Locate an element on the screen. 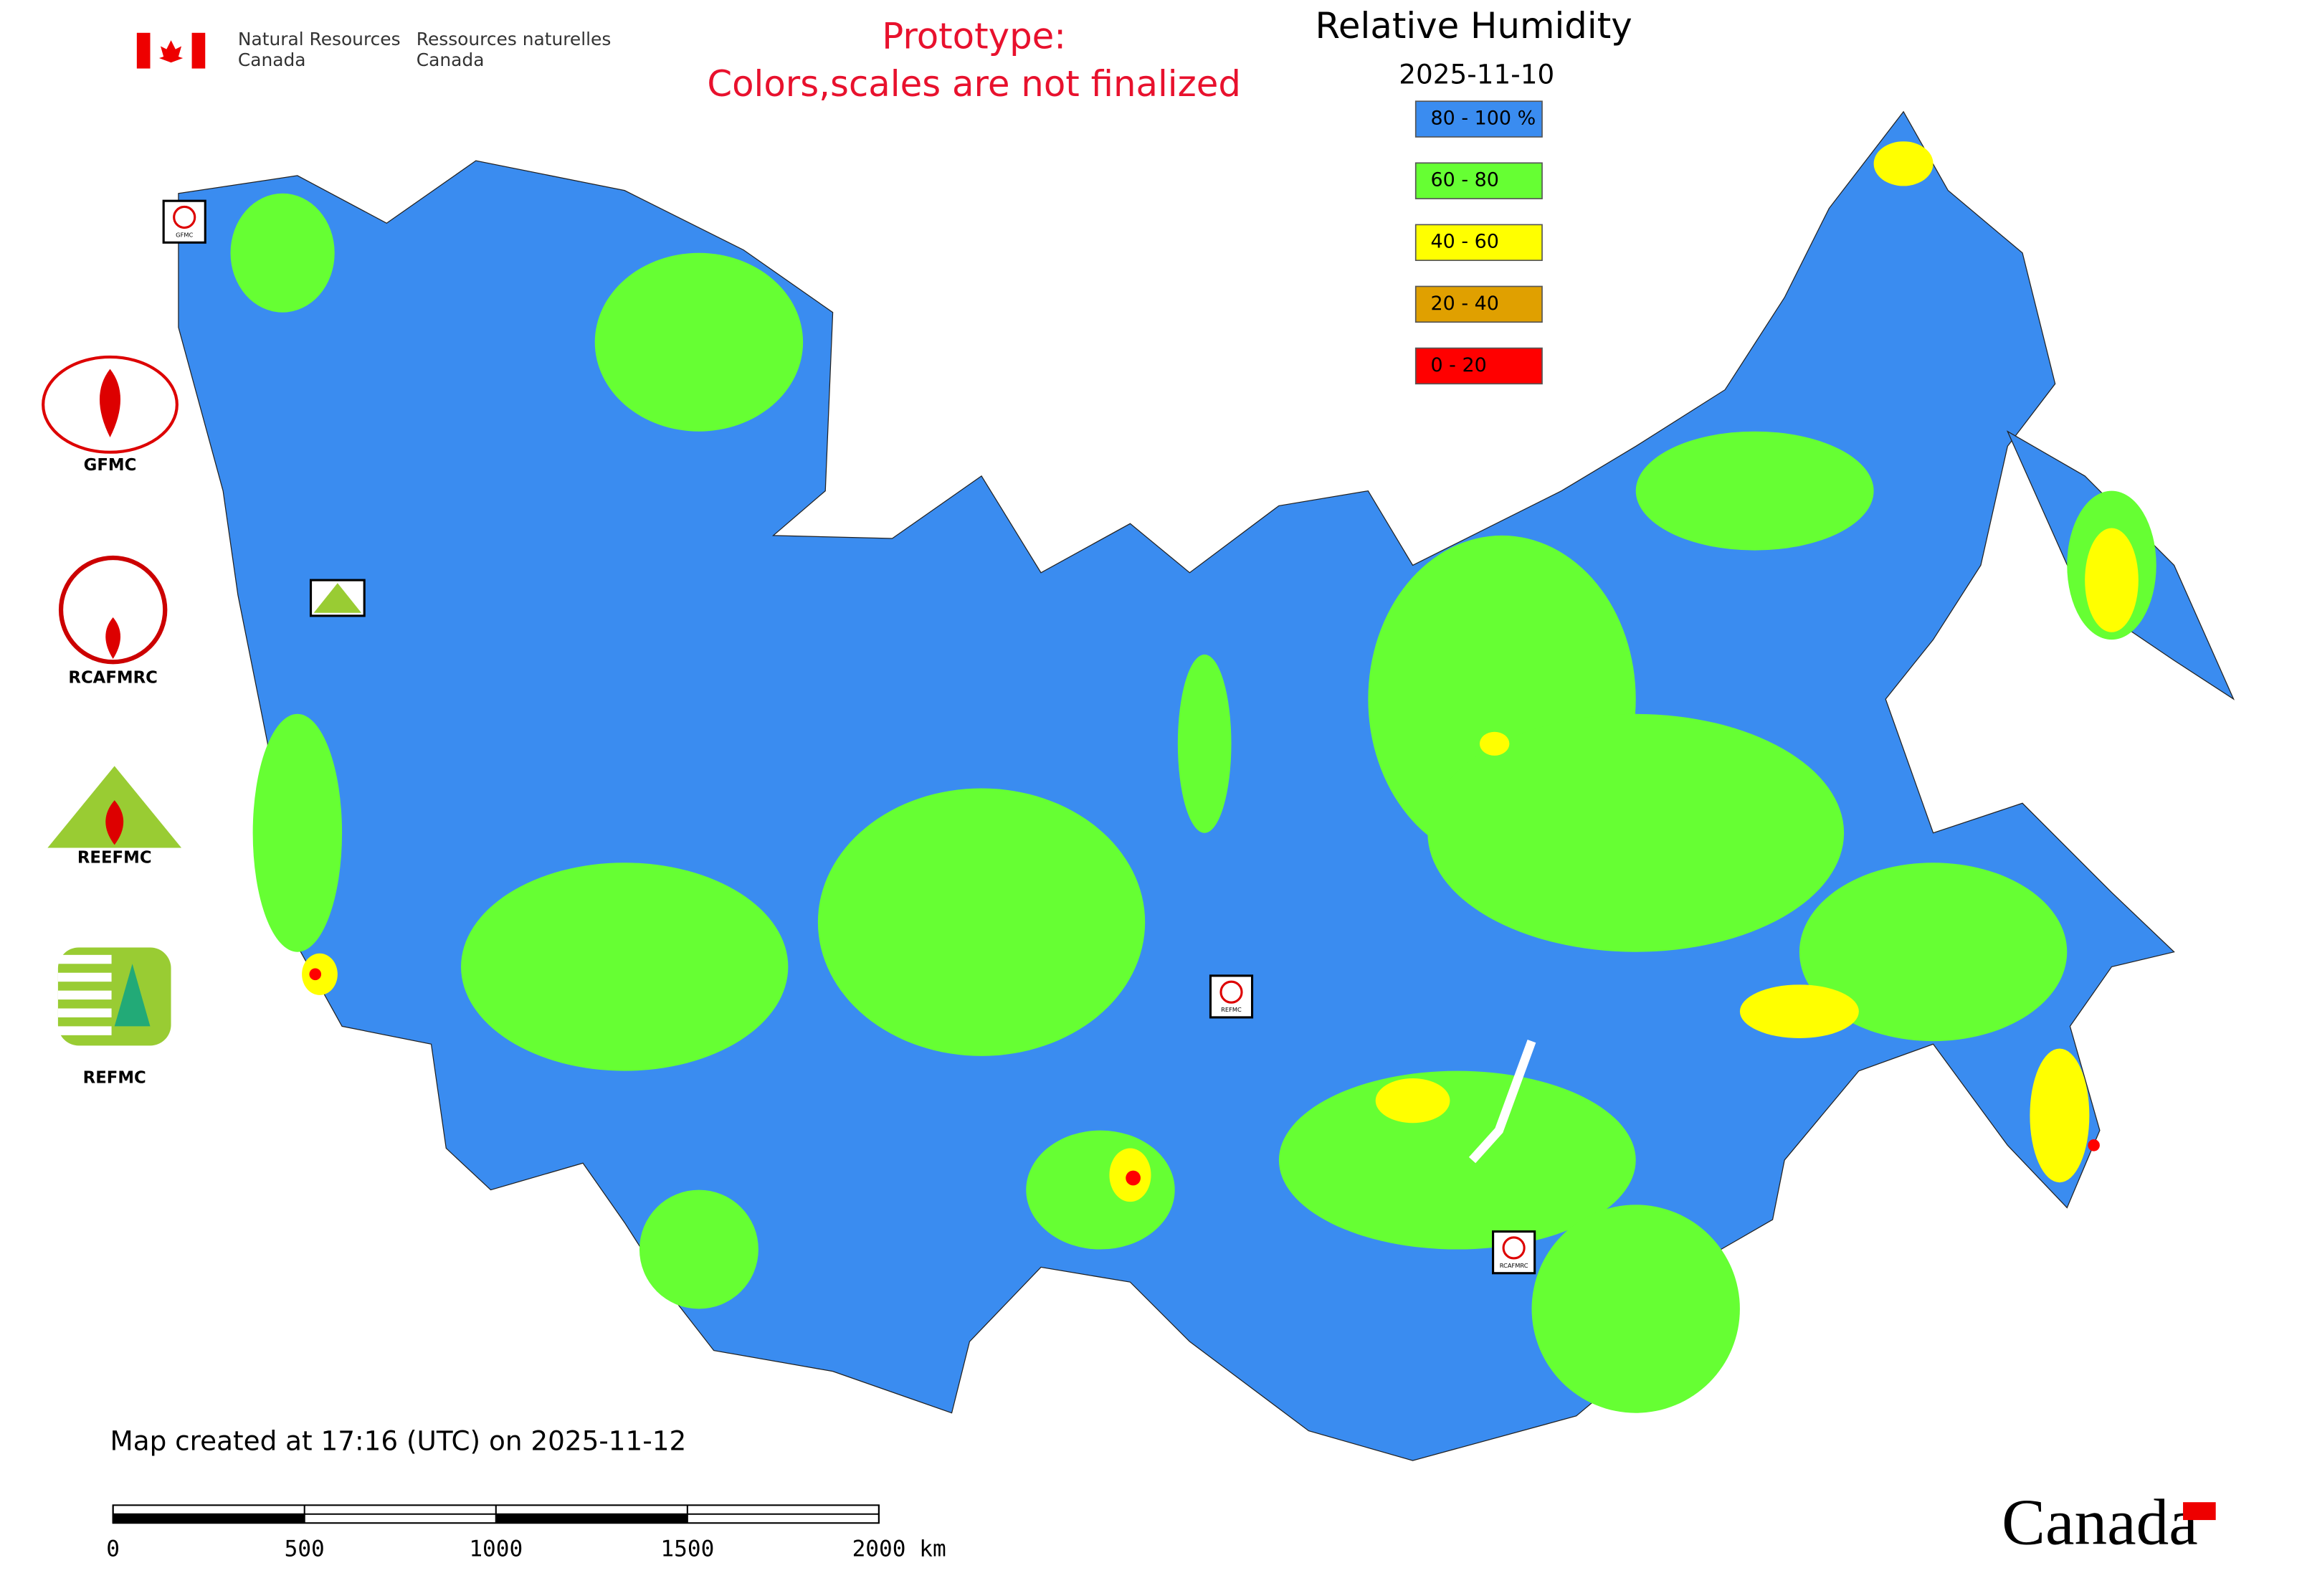 The image size is (2302, 1596). maple-leaf is located at coordinates (171, 51).